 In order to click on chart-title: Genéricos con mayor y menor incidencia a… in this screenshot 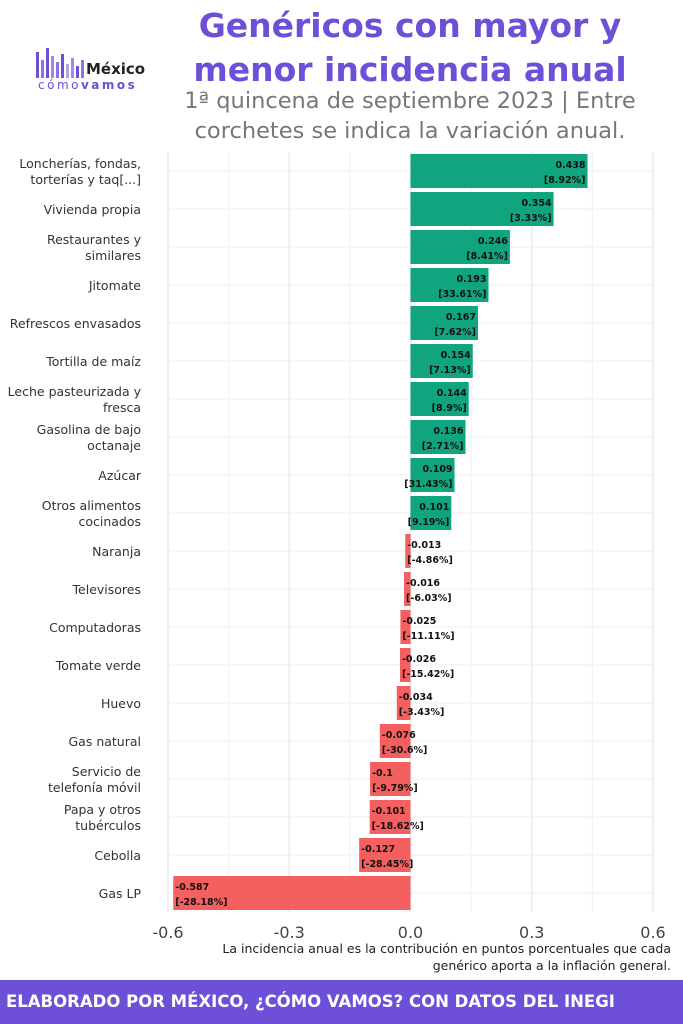, I will do `click(410, 47)`.